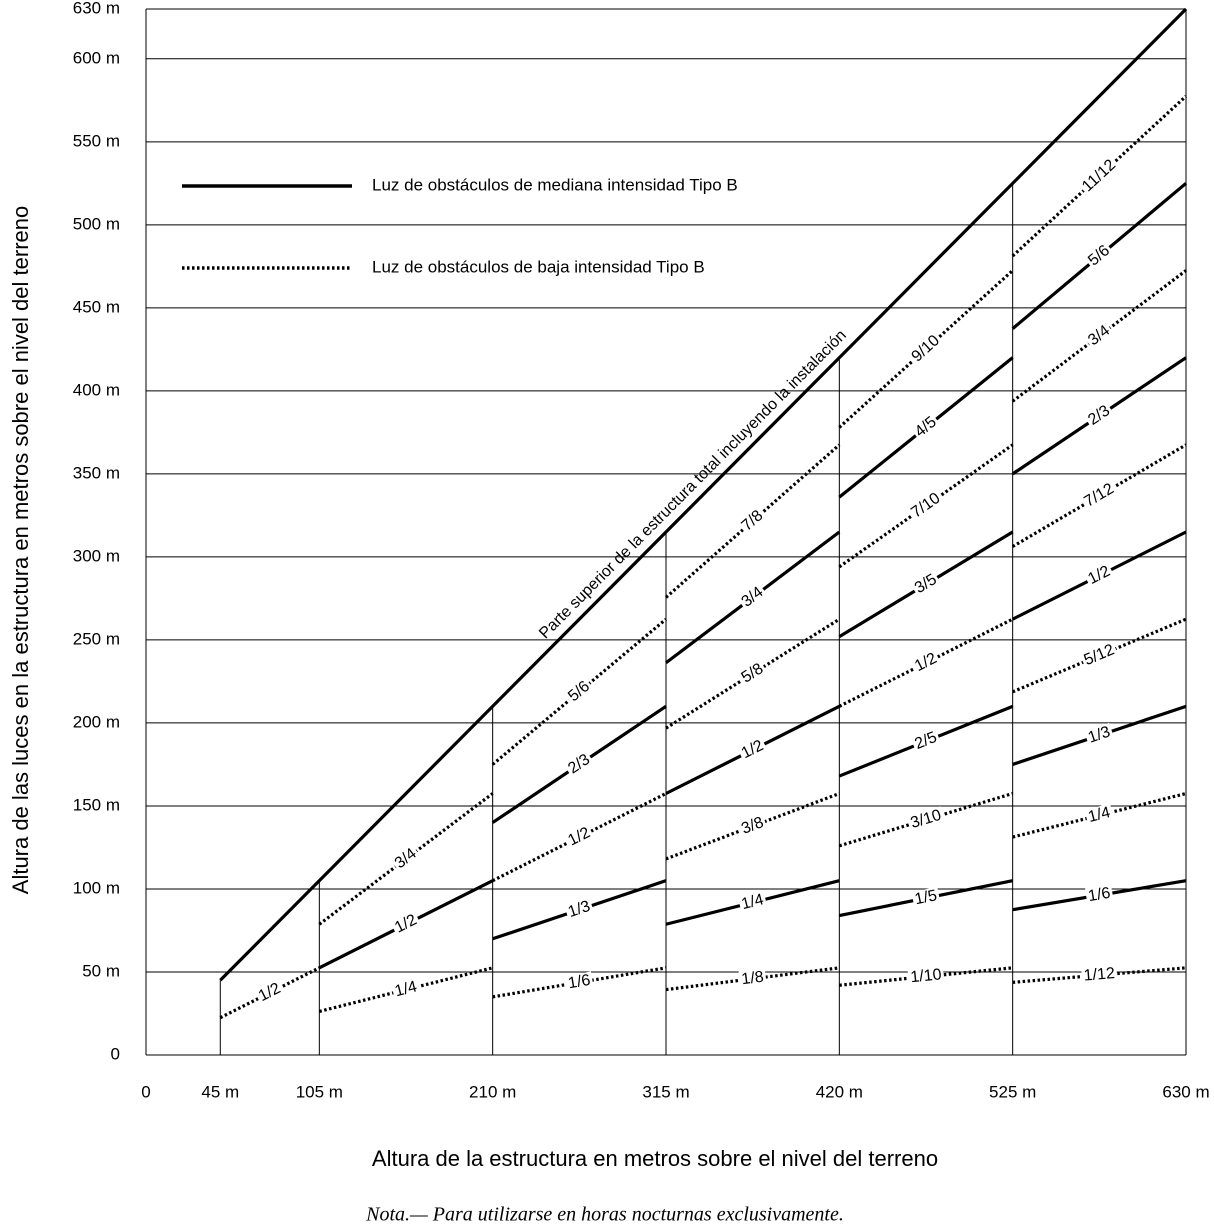 This screenshot has width=1214, height=1232. I want to click on segment-label-group: 11/12, so click(1099, 176).